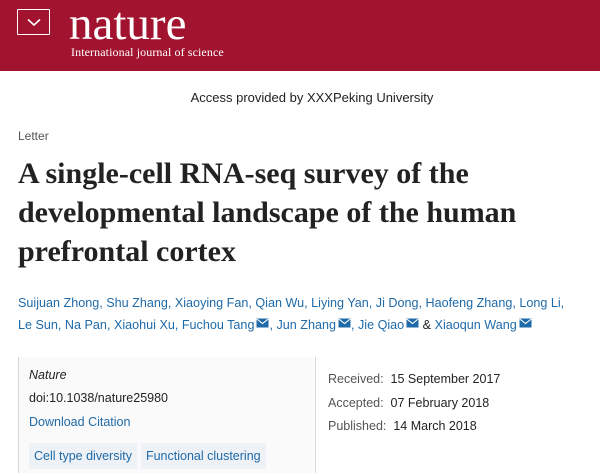  I want to click on author-link: Xiaoqun Wang, so click(483, 325).